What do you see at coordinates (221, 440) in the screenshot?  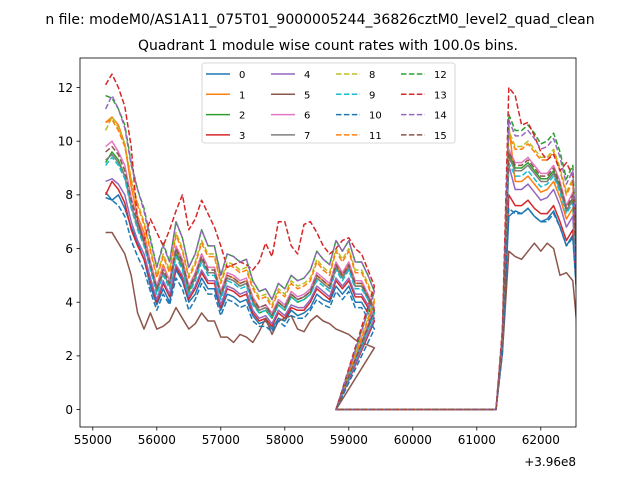 I see `x-tick-label: 57000` at bounding box center [221, 440].